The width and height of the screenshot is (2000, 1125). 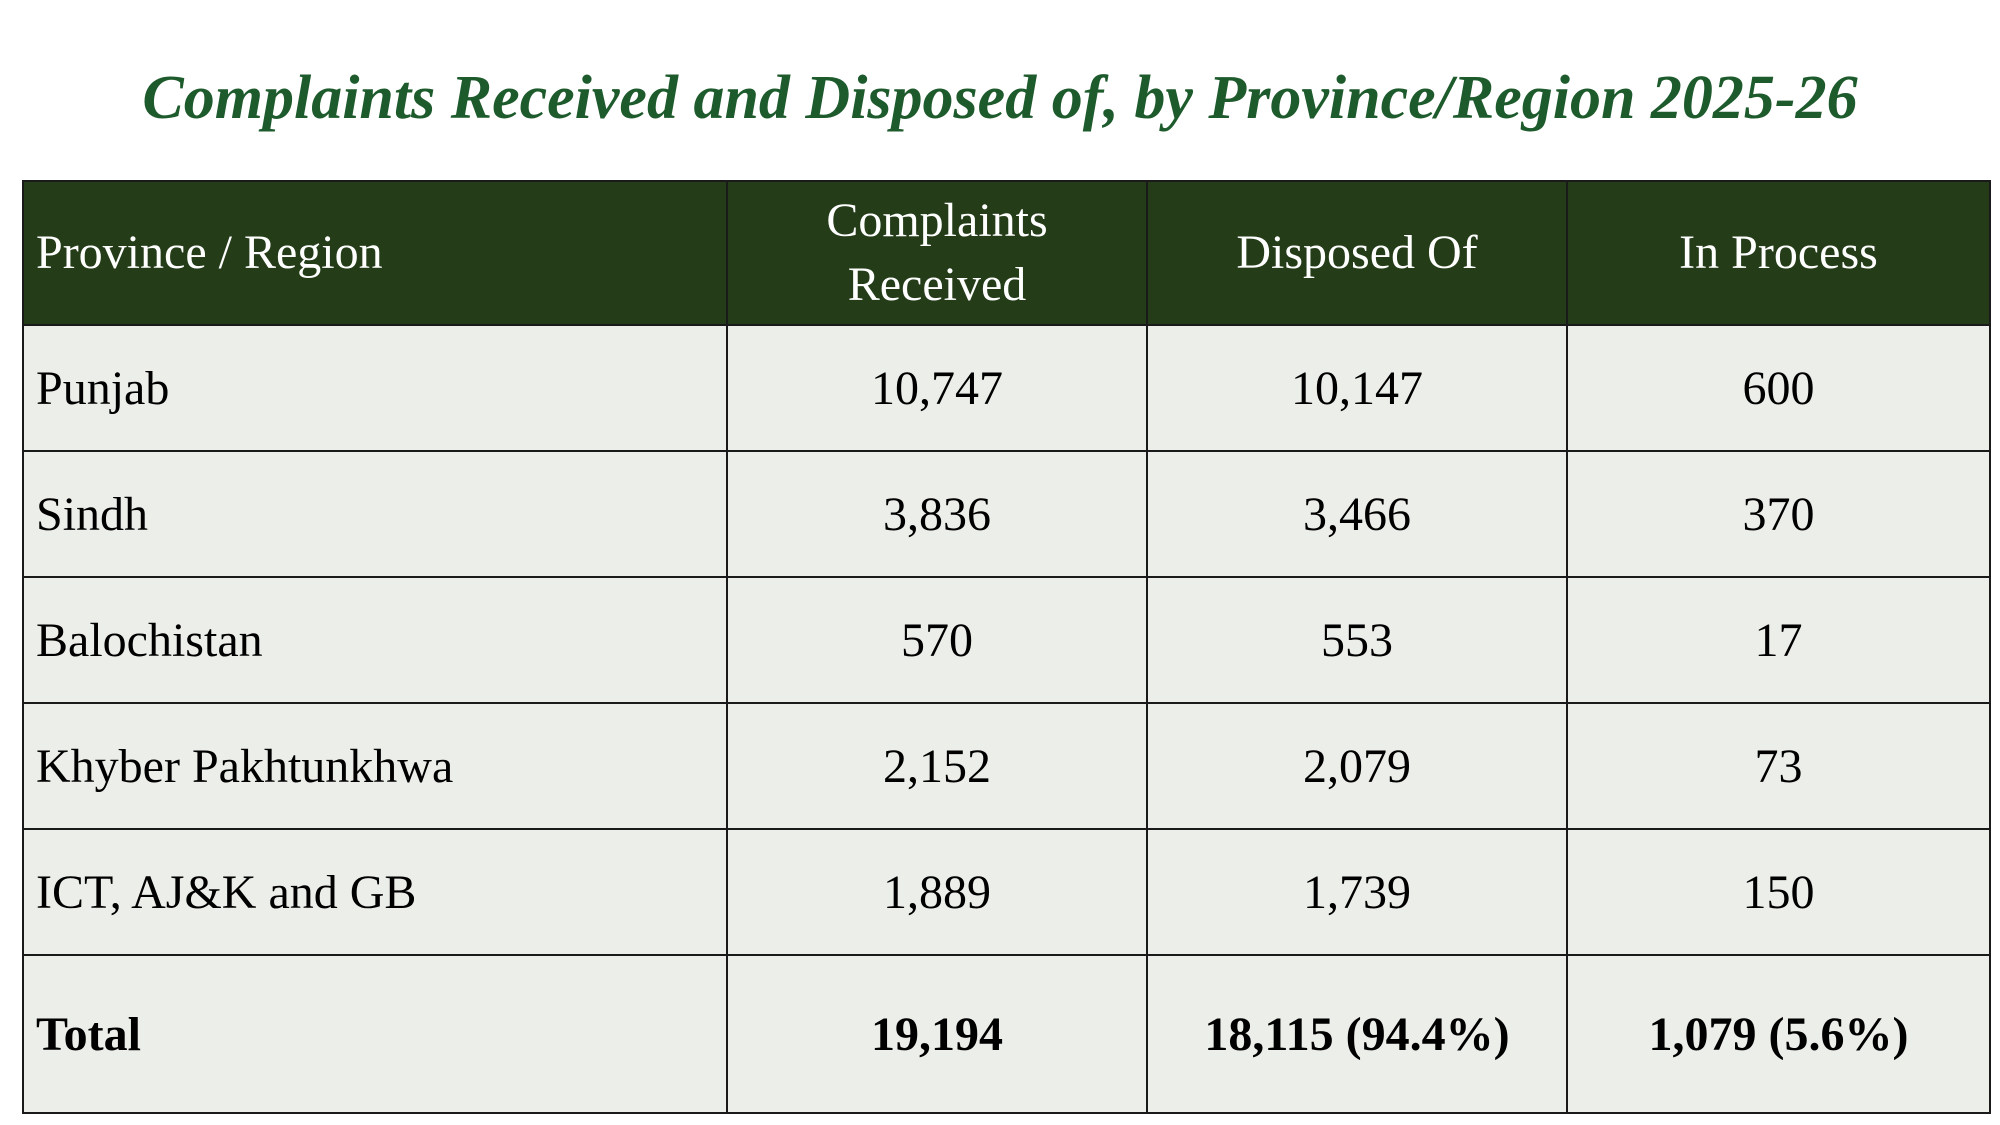 I want to click on column-header-line: Received, so click(x=937, y=284).